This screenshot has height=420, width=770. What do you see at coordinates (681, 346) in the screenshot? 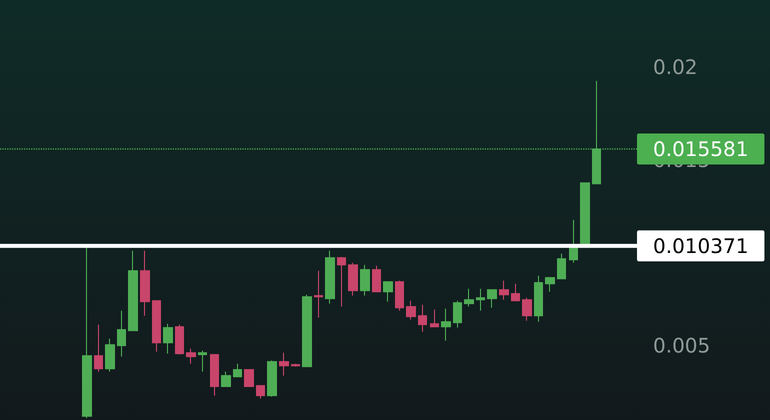
I see `y-tick-label: 0.005` at bounding box center [681, 346].